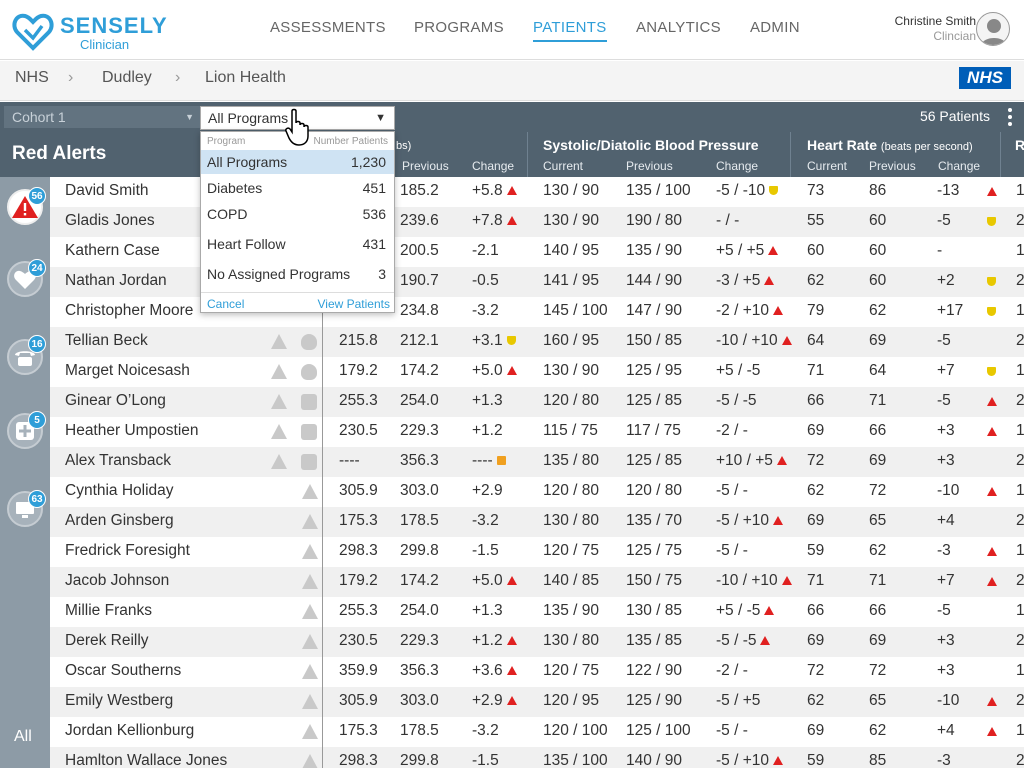  Describe the element at coordinates (959, 166) in the screenshot. I see `hr-change-header: Change` at that location.